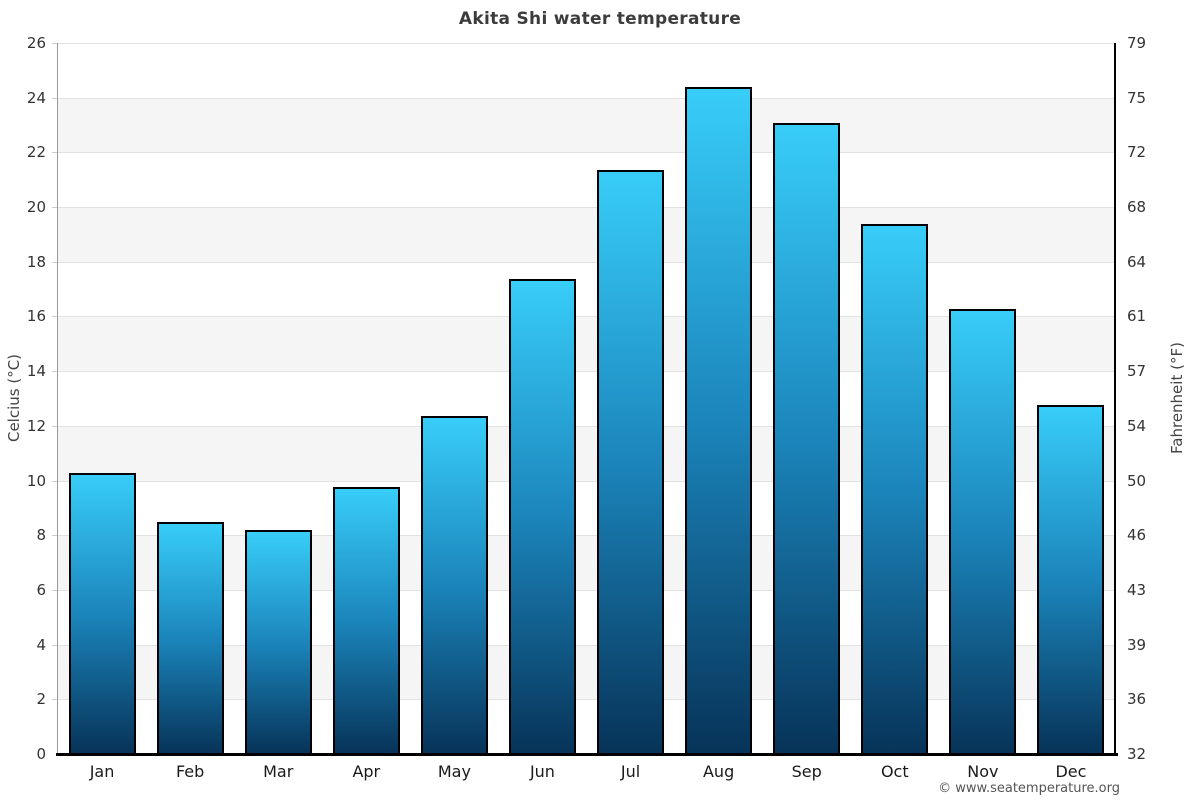  Describe the element at coordinates (631, 462) in the screenshot. I see `bar-jul` at that location.